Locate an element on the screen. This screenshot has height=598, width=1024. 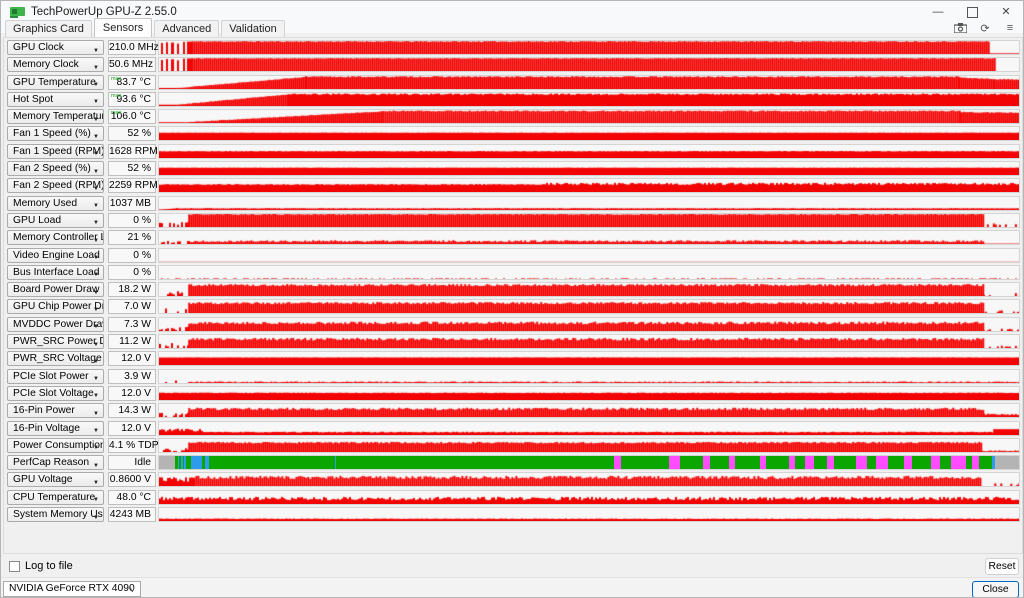
sensor-dropdown: Memory Used ▼ is located at coordinates (55, 203).